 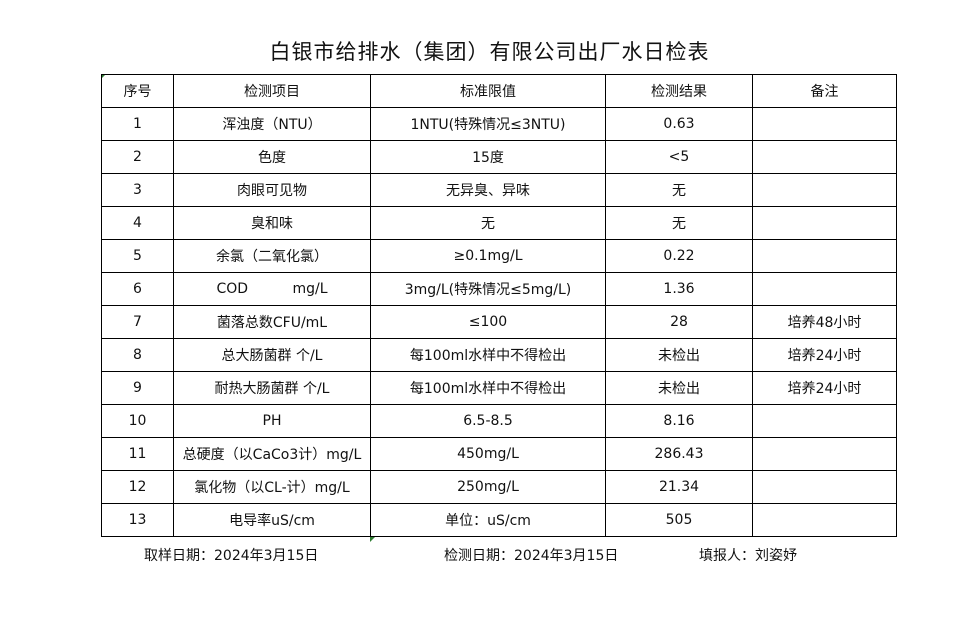 What do you see at coordinates (372, 539) in the screenshot?
I see `cell-comment-marker` at bounding box center [372, 539].